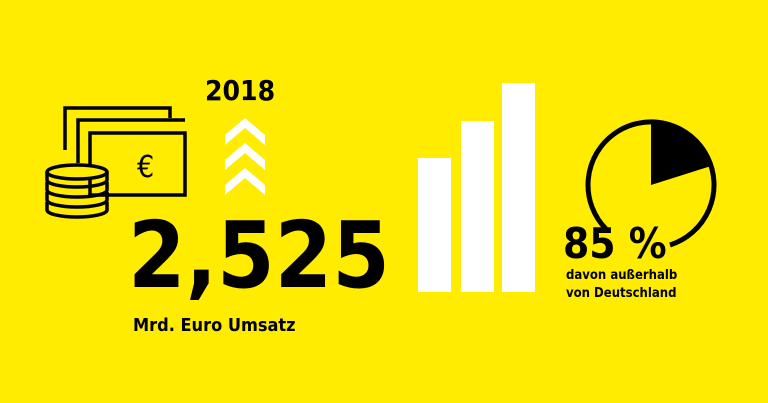  Describe the element at coordinates (214, 325) in the screenshot. I see `revenue-caption: Mrd. Euro Umsatz` at that location.